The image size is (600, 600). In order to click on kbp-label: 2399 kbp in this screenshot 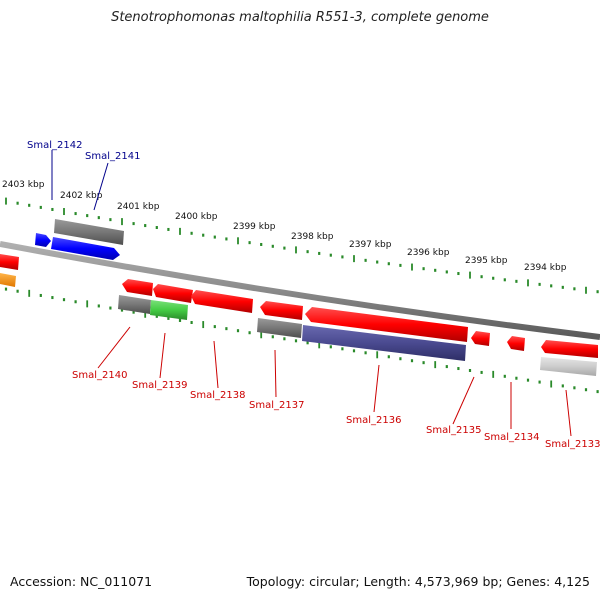, I will do `click(254, 227)`.